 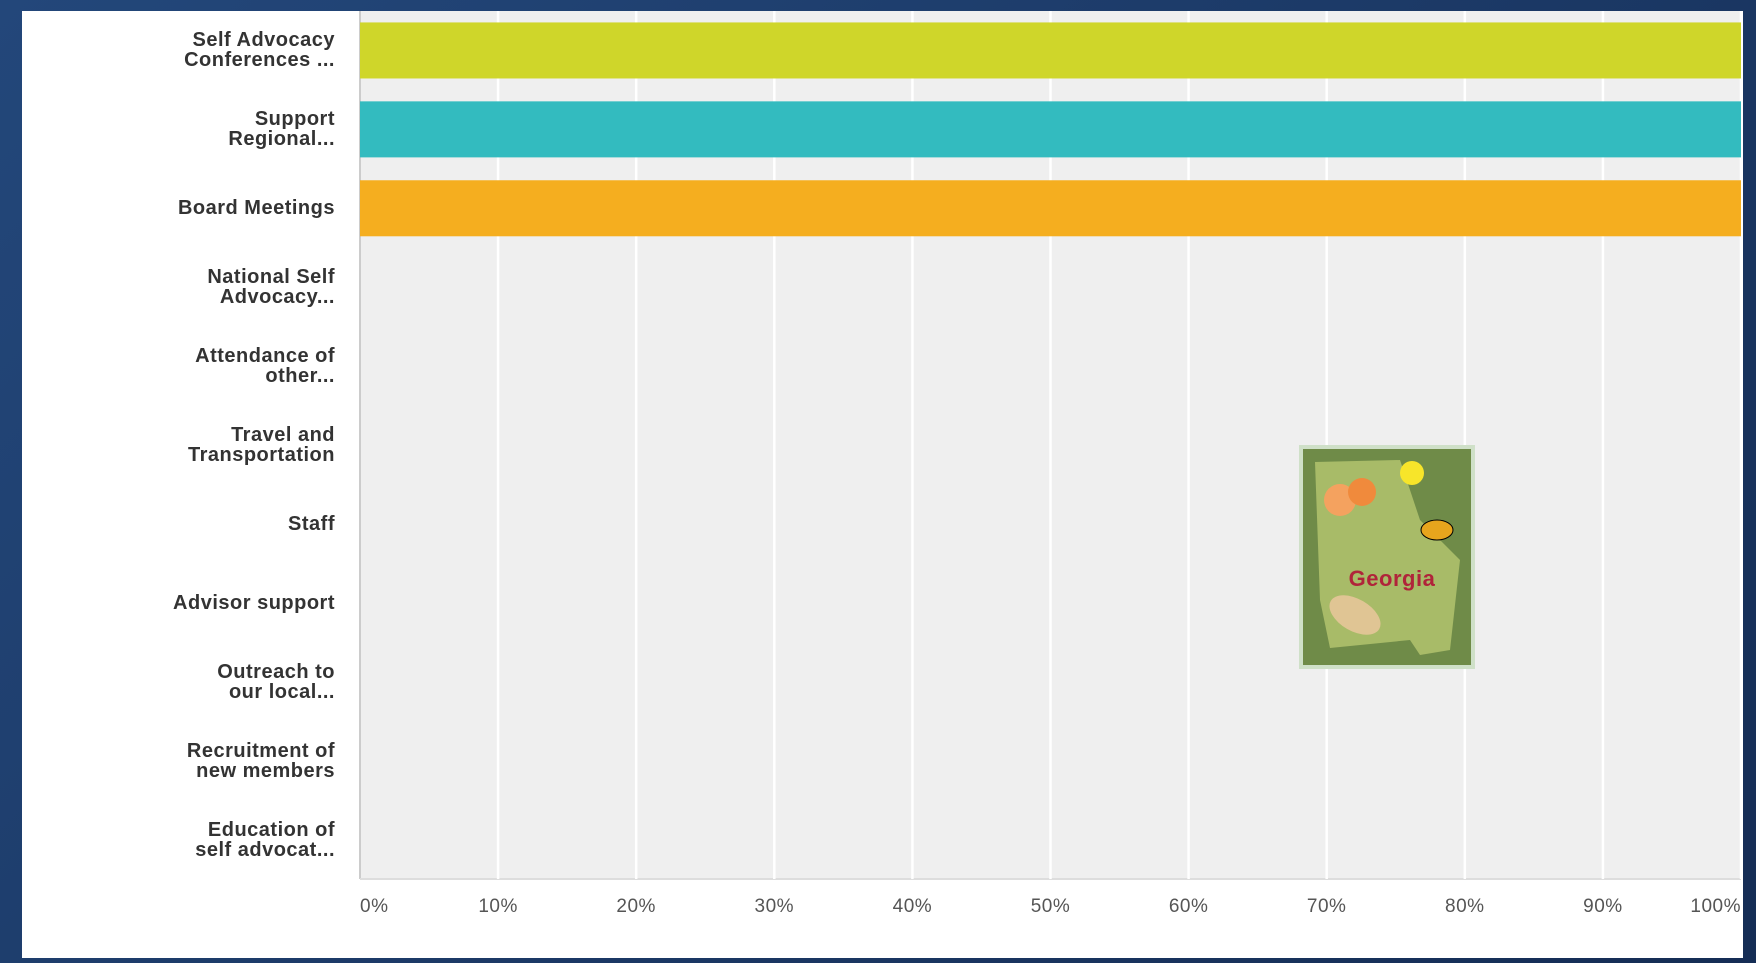 What do you see at coordinates (1387, 557) in the screenshot?
I see `inset-image: Georgia` at bounding box center [1387, 557].